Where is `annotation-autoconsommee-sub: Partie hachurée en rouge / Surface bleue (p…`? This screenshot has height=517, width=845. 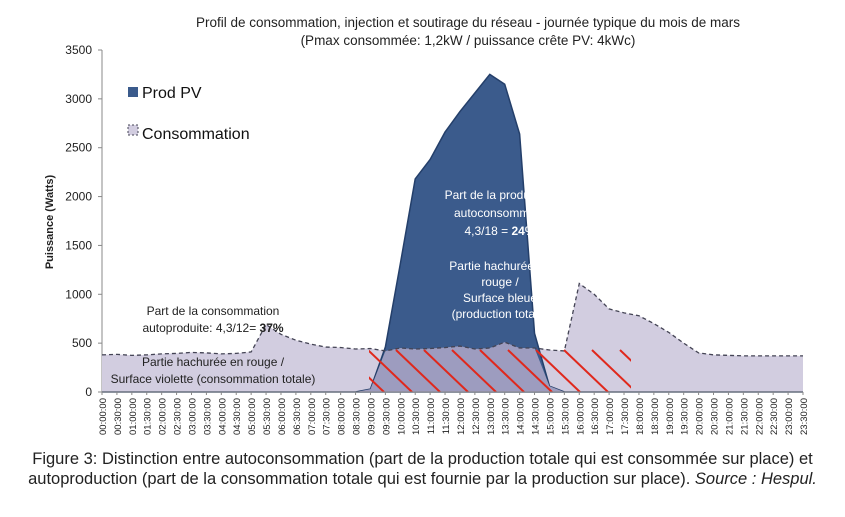
annotation-autoconsommee-sub: Partie hachurée en rouge / Surface bleue (p… is located at coordinates (499, 290).